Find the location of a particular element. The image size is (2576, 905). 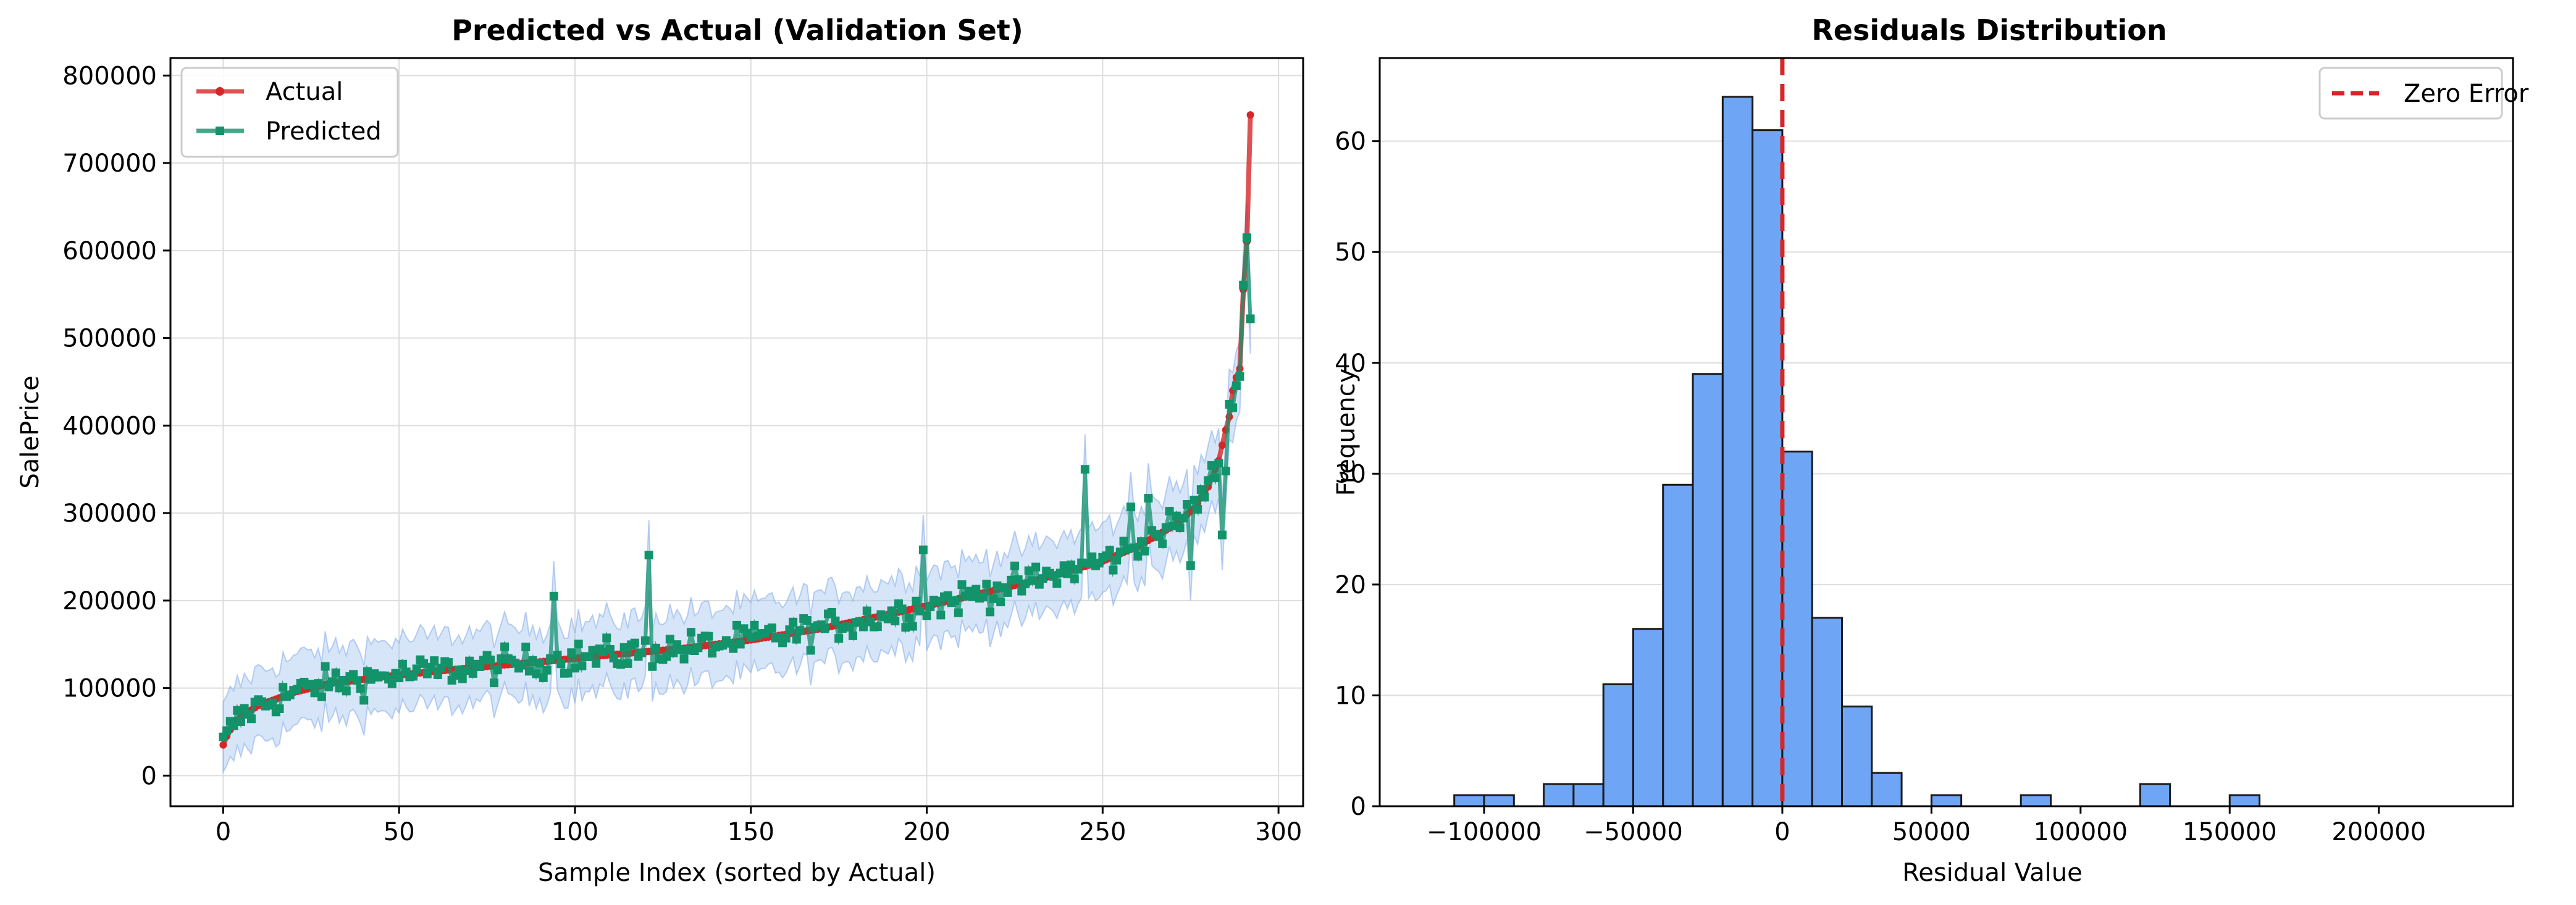

right-chart-title: Residuals Distribution is located at coordinates (1989, 30).